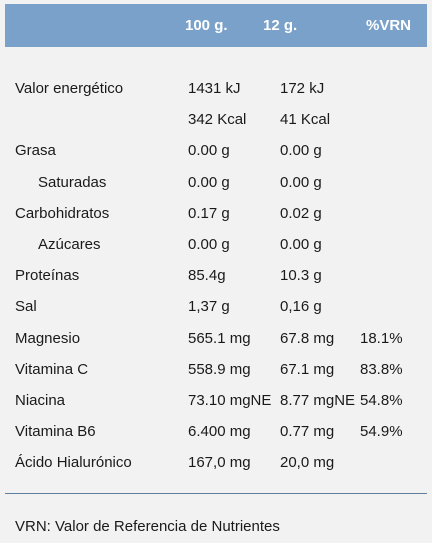 This screenshot has width=432, height=543. I want to click on table-row: Vitamina B6 6.400 mg 0.77 mg 54.9%, so click(216, 435).